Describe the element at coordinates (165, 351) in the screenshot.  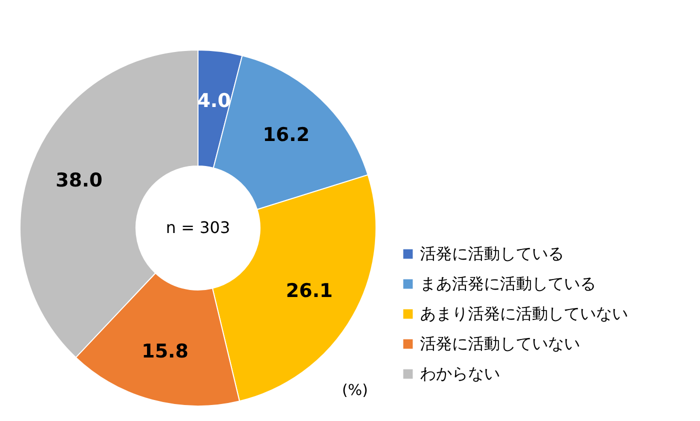
I see `data-label: 15.8` at that location.